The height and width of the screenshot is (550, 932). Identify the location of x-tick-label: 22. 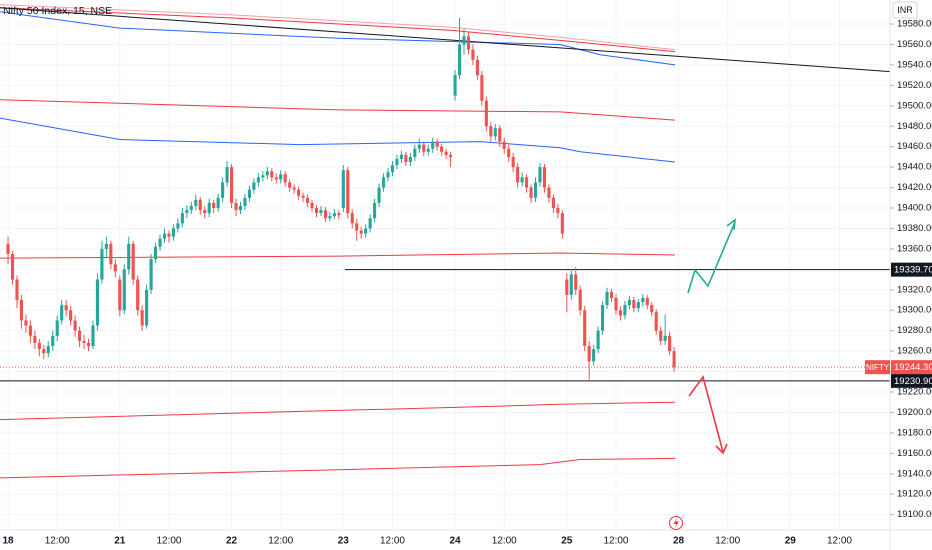
(232, 541).